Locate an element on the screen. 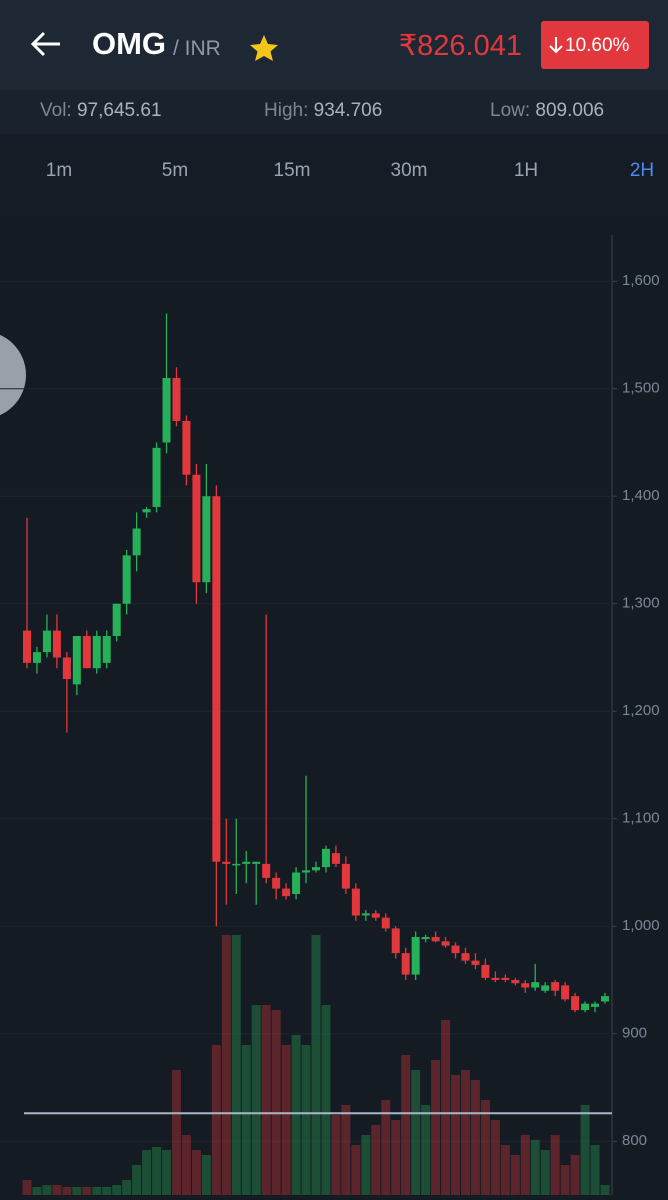  y-tick-label: 1,000 is located at coordinates (641, 925).